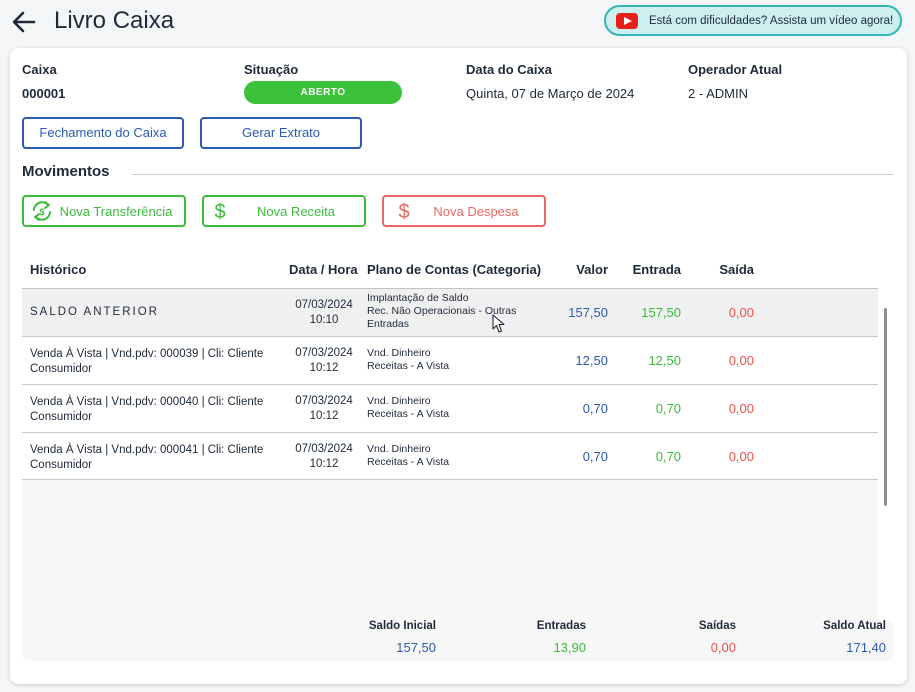 This screenshot has width=915, height=692. Describe the element at coordinates (550, 93) in the screenshot. I see `data-caixa-value: Quinta, 07 de Março de 2024` at that location.